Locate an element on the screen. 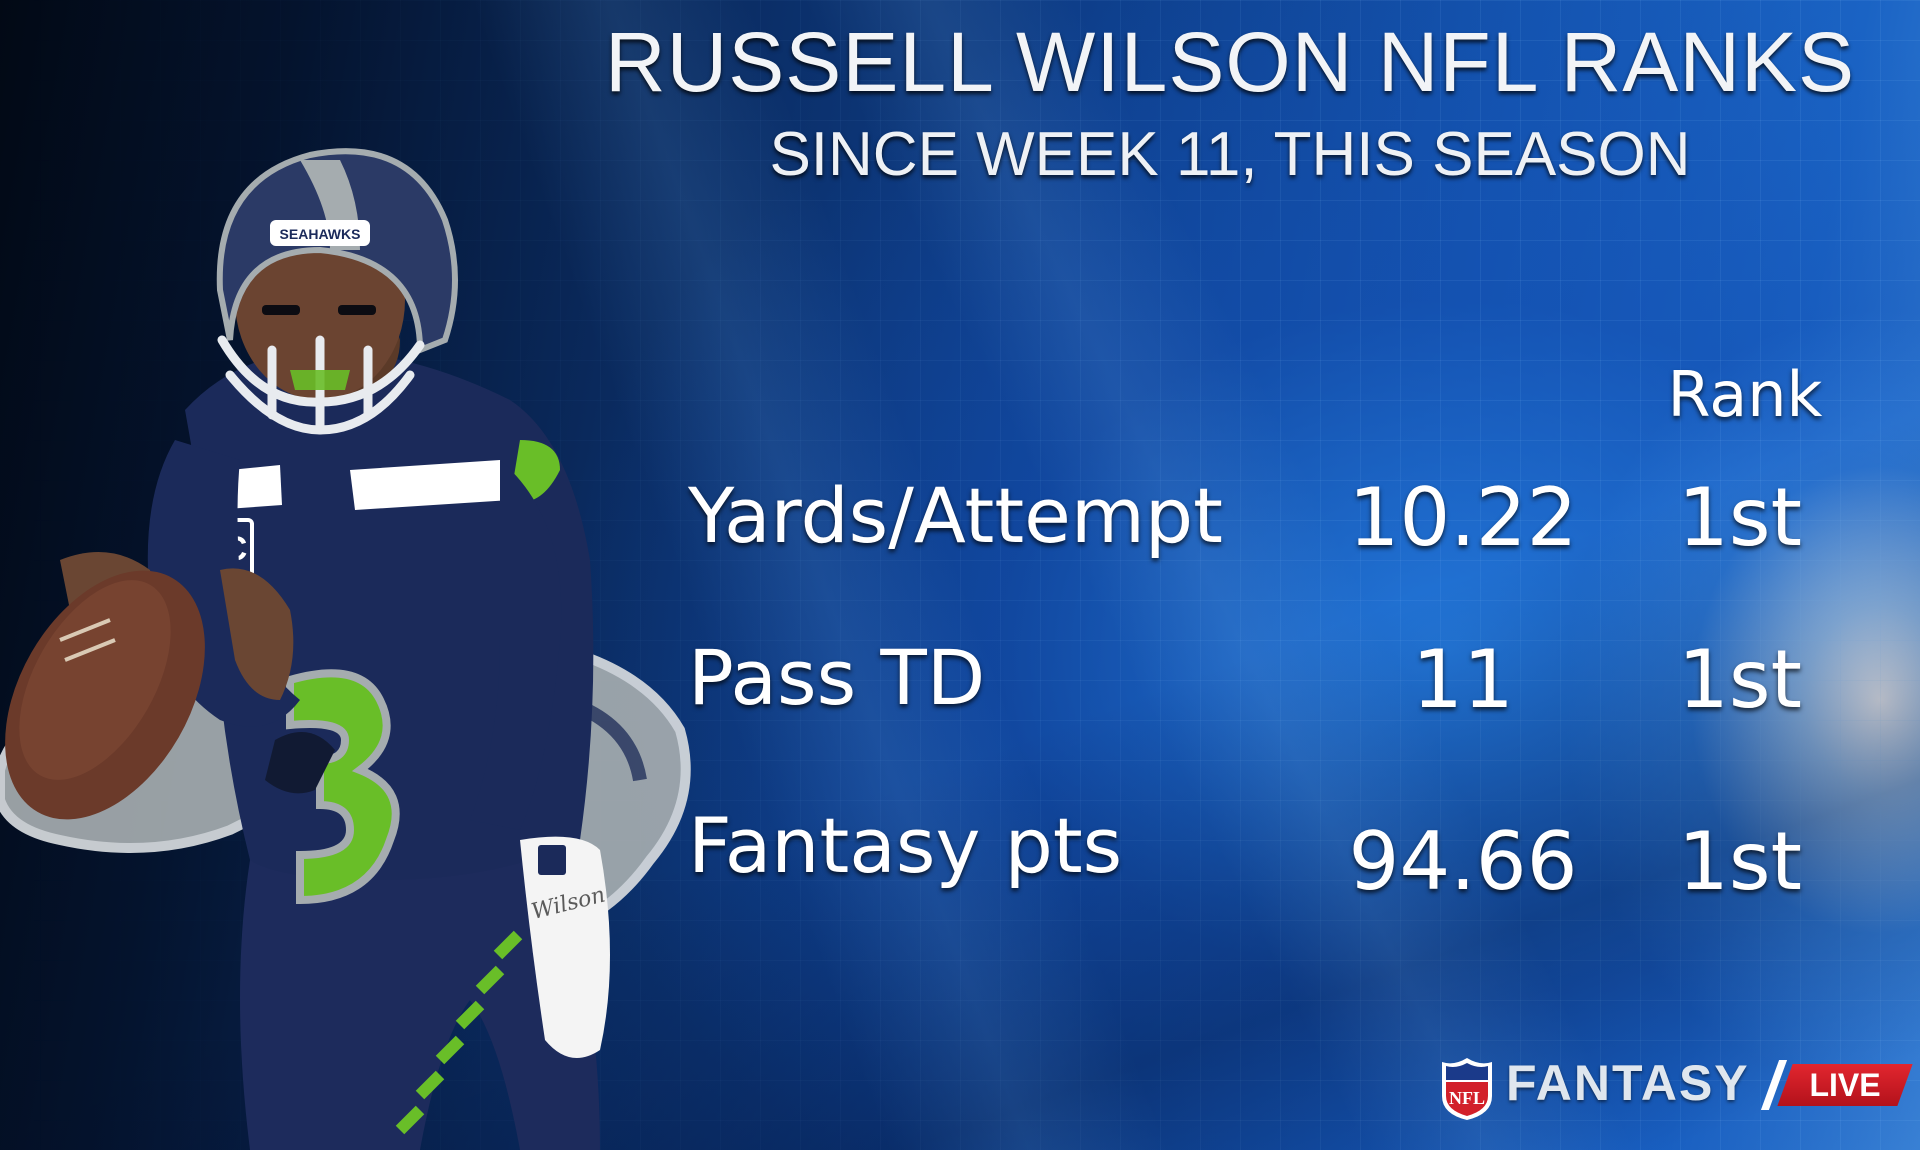 The height and width of the screenshot is (1150, 1920). live-badge-label: LIVE is located at coordinates (1845, 1085).